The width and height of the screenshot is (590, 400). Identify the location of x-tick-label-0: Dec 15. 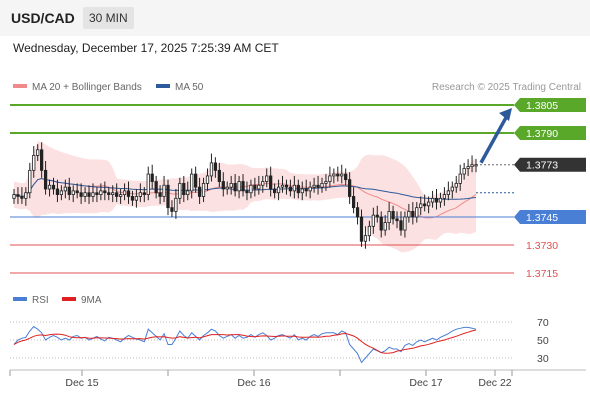
(81, 383).